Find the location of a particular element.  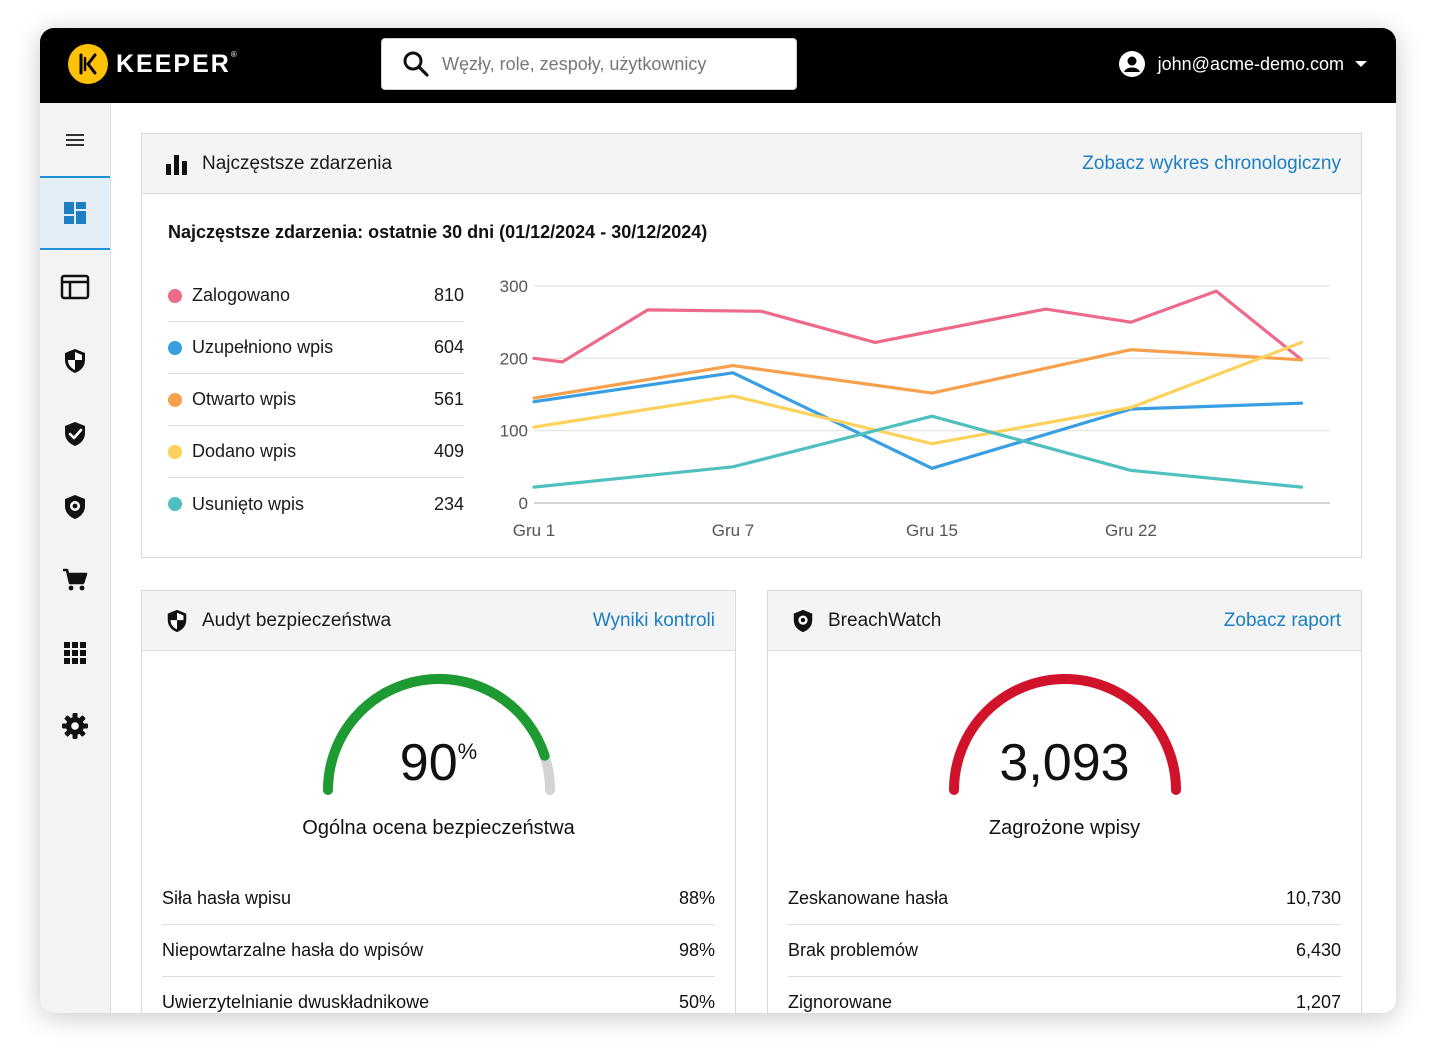

search-box is located at coordinates (589, 64).